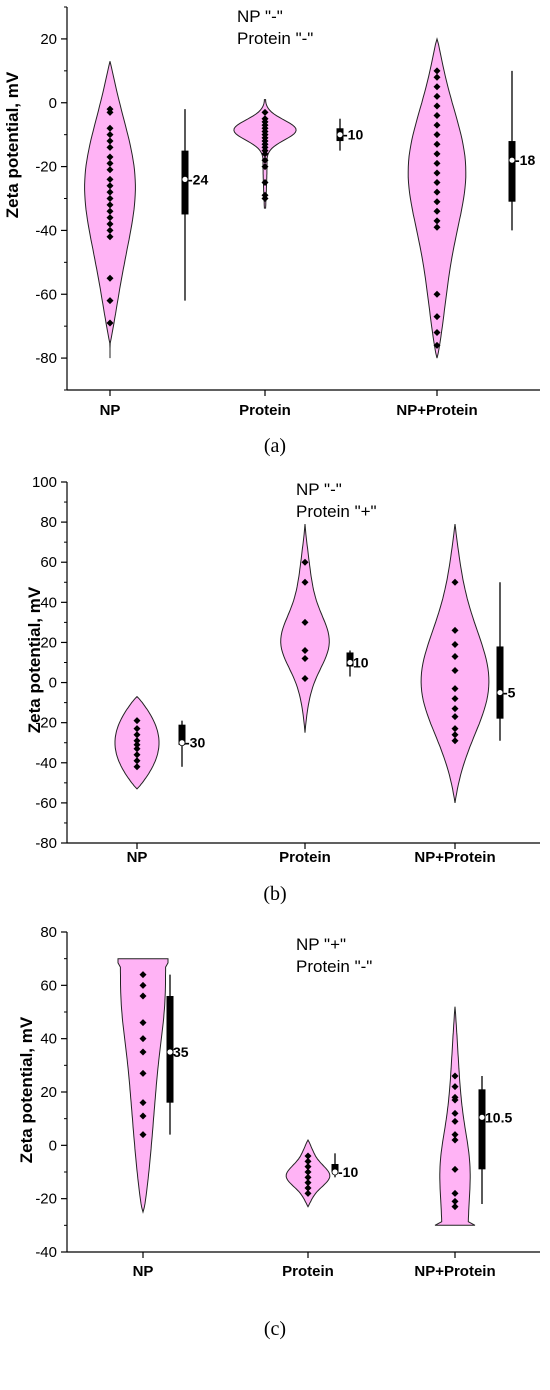 This screenshot has width=550, height=1390. Describe the element at coordinates (274, 894) in the screenshot. I see `panel-caption: (b)` at that location.